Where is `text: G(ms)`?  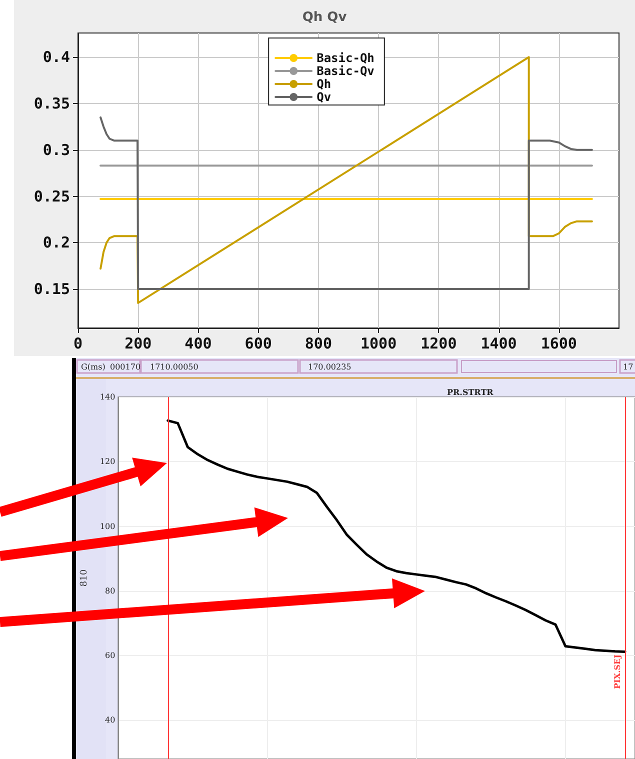 text: G(ms) is located at coordinates (93, 367).